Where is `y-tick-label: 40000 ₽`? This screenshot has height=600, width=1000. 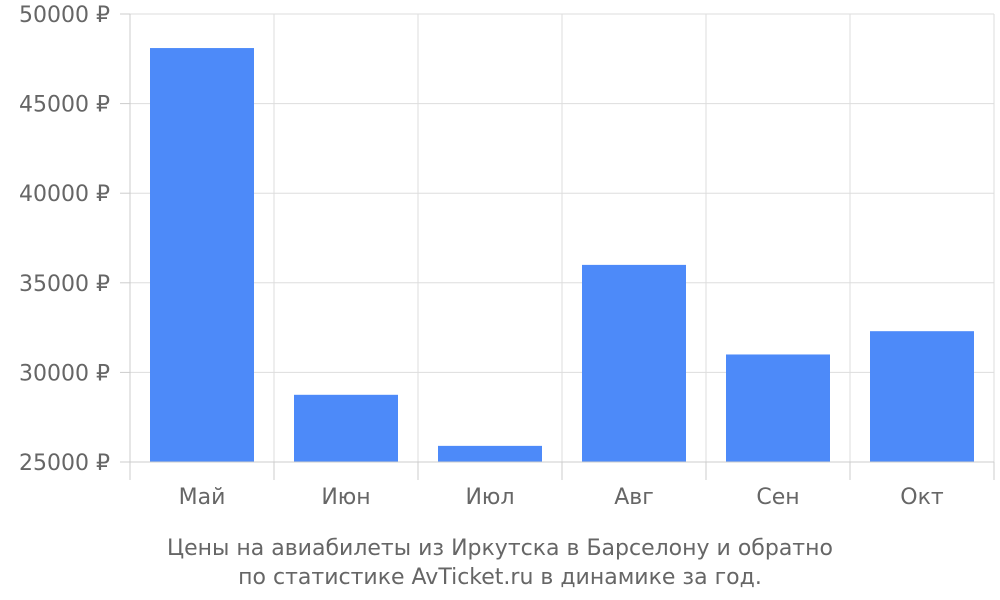 y-tick-label: 40000 ₽ is located at coordinates (64, 194).